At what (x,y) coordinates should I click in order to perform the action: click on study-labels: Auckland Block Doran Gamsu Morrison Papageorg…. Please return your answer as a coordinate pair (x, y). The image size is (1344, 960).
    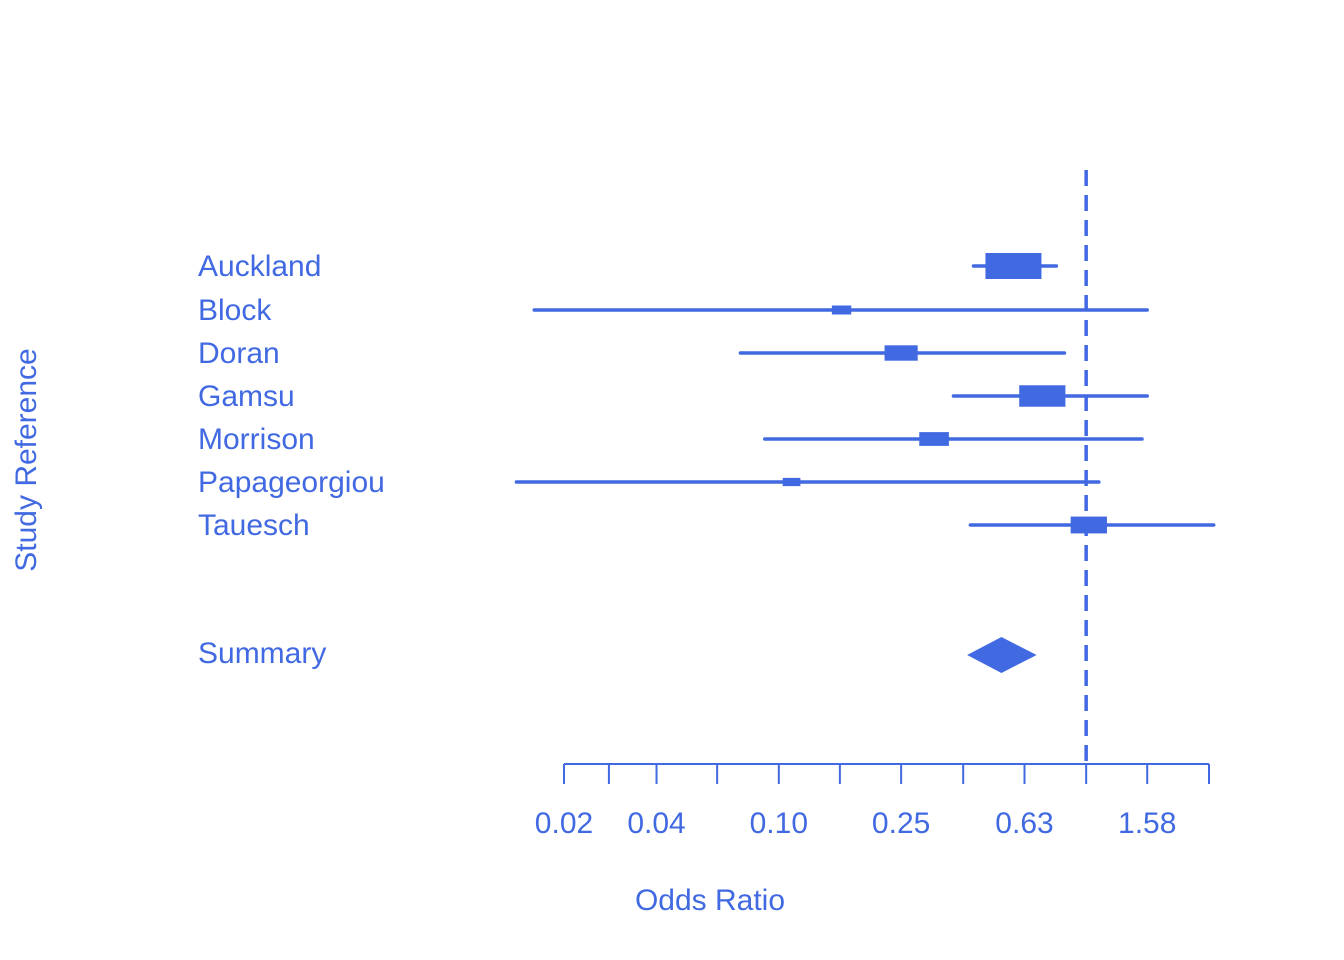
    Looking at the image, I should click on (291, 460).